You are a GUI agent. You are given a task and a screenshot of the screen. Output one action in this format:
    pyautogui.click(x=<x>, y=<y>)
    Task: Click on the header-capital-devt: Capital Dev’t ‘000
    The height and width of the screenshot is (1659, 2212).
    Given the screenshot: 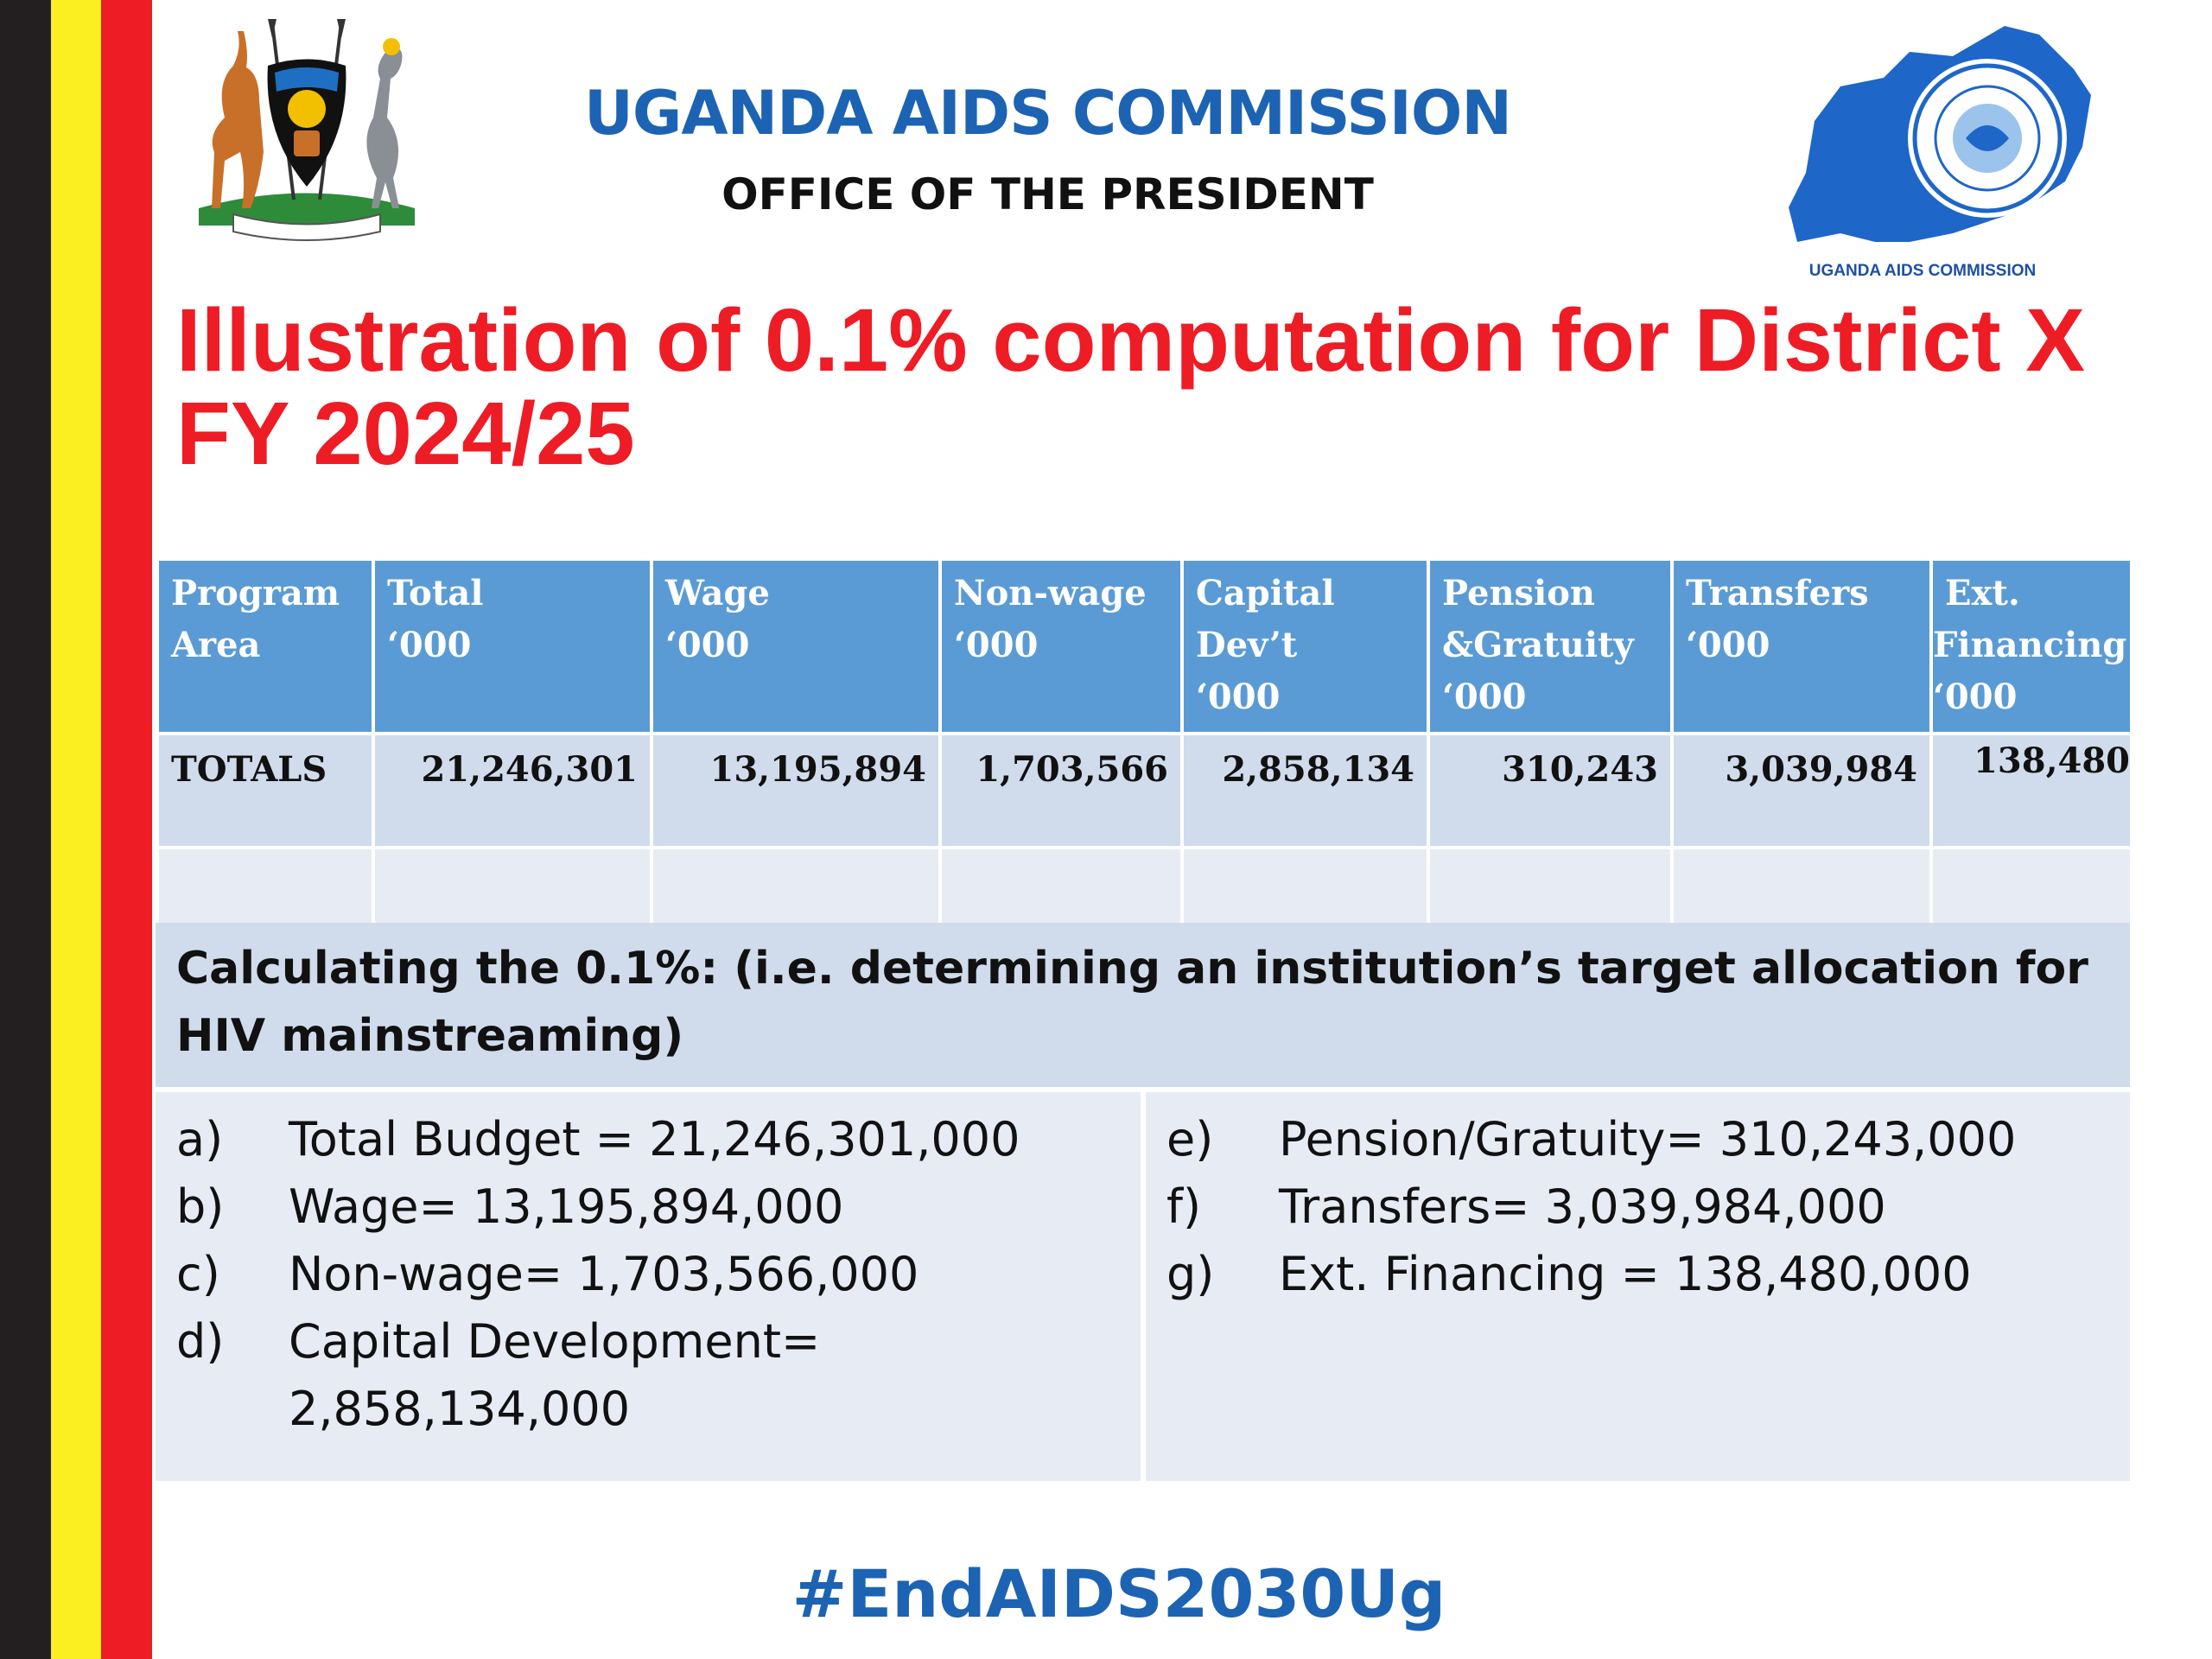 What is the action you would take?
    pyautogui.click(x=1305, y=646)
    